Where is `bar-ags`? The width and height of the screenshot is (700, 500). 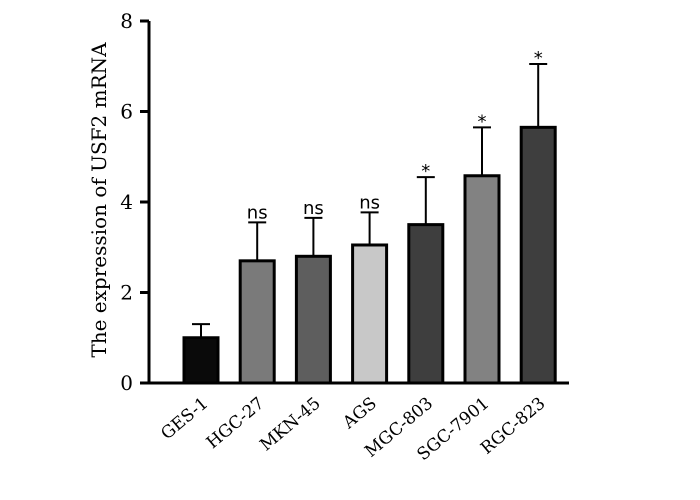 bar-ags is located at coordinates (370, 314).